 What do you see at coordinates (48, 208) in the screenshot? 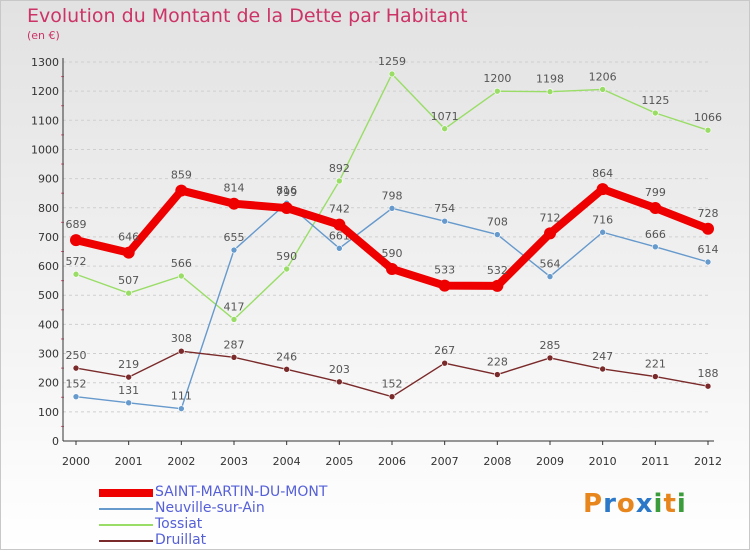
I see `y-tick-label: 800` at bounding box center [48, 208].